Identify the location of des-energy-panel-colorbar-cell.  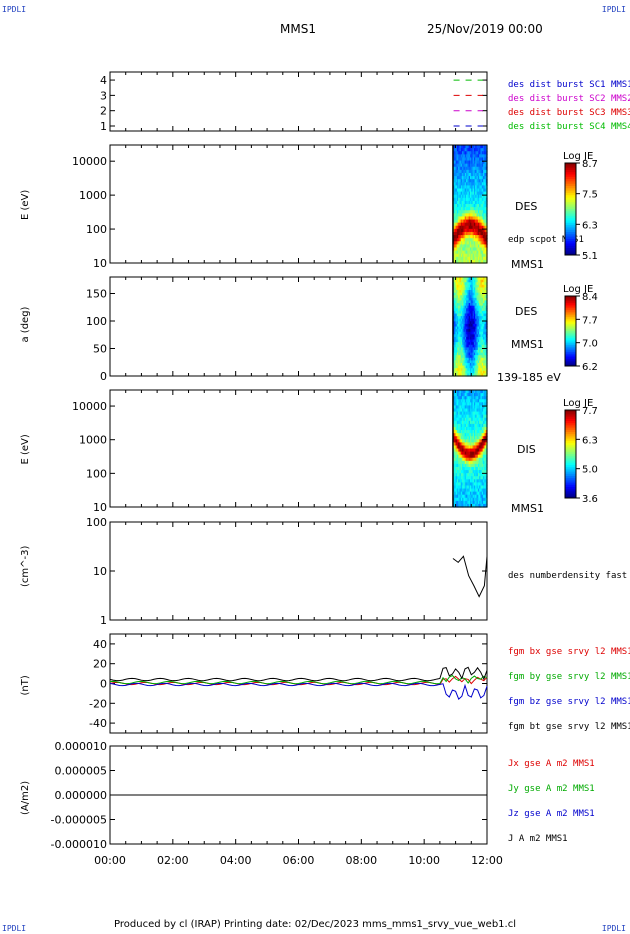
(570, 199).